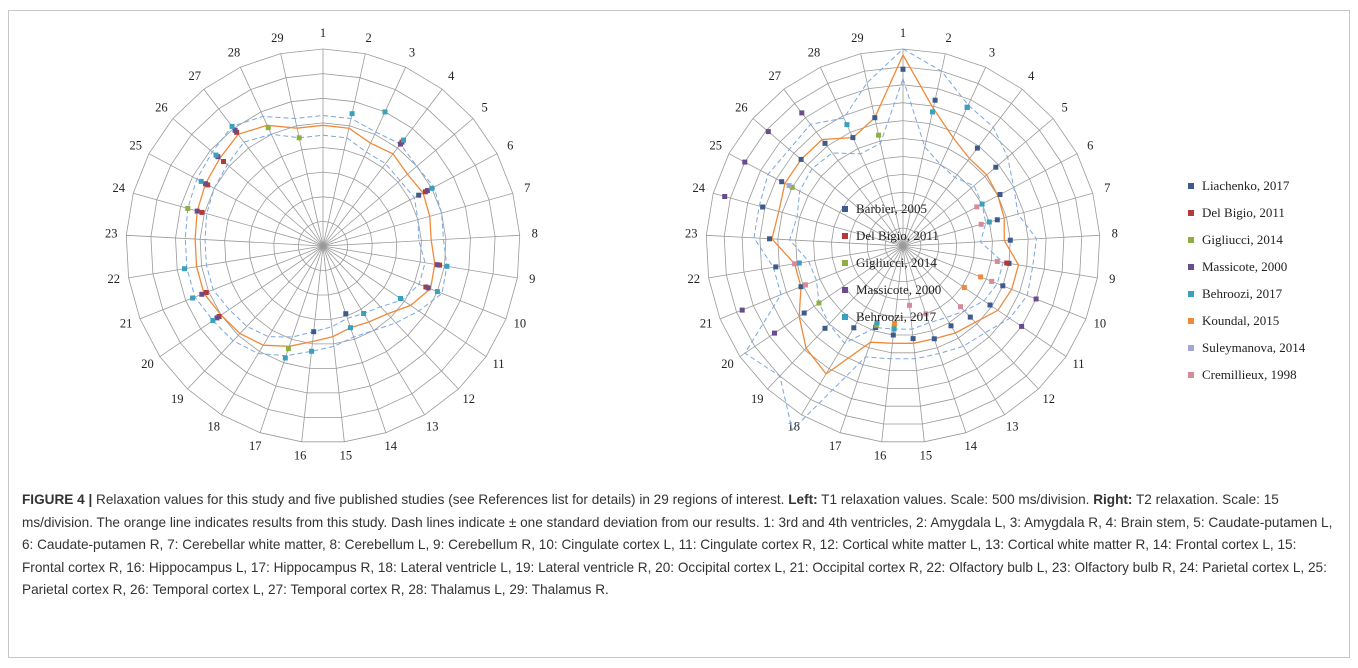 The image size is (1358, 668). What do you see at coordinates (1246, 320) in the screenshot?
I see `right-legend-item: Koundal, 2015` at bounding box center [1246, 320].